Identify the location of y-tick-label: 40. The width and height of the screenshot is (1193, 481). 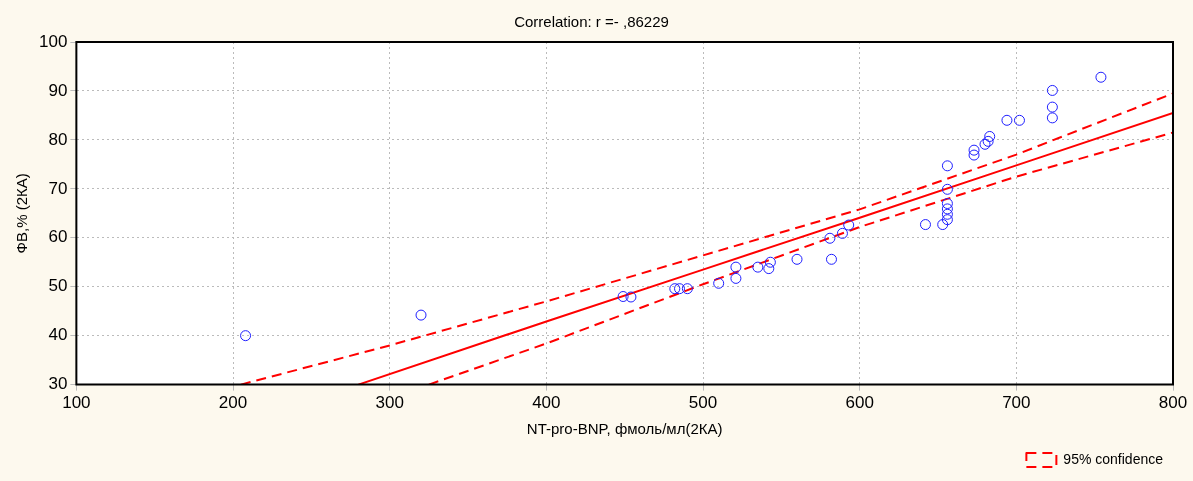
(58, 335).